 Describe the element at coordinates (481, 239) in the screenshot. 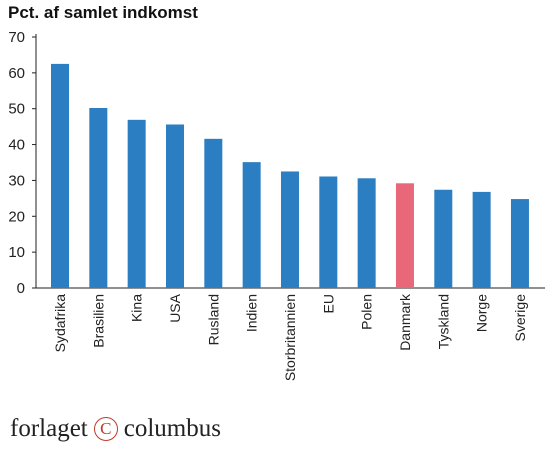

I see `bar-norge` at that location.